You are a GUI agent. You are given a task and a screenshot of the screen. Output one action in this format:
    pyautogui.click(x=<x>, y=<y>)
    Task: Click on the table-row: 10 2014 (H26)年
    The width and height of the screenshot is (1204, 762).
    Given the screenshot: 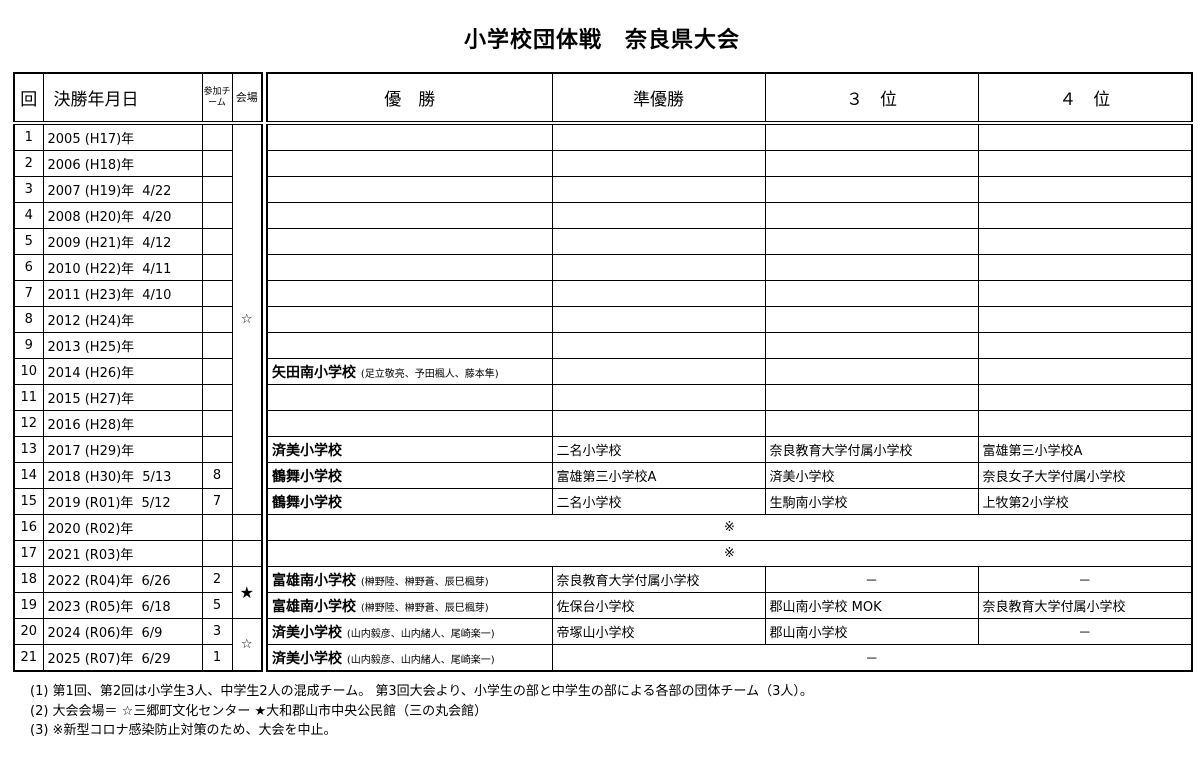 What is the action you would take?
    pyautogui.click(x=137, y=371)
    